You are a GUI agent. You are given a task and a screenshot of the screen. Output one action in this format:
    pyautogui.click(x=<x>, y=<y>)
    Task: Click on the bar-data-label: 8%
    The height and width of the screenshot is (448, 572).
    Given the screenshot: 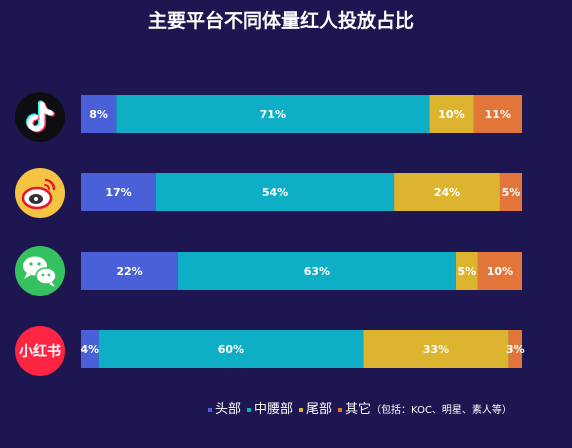 What is the action you would take?
    pyautogui.click(x=98, y=114)
    